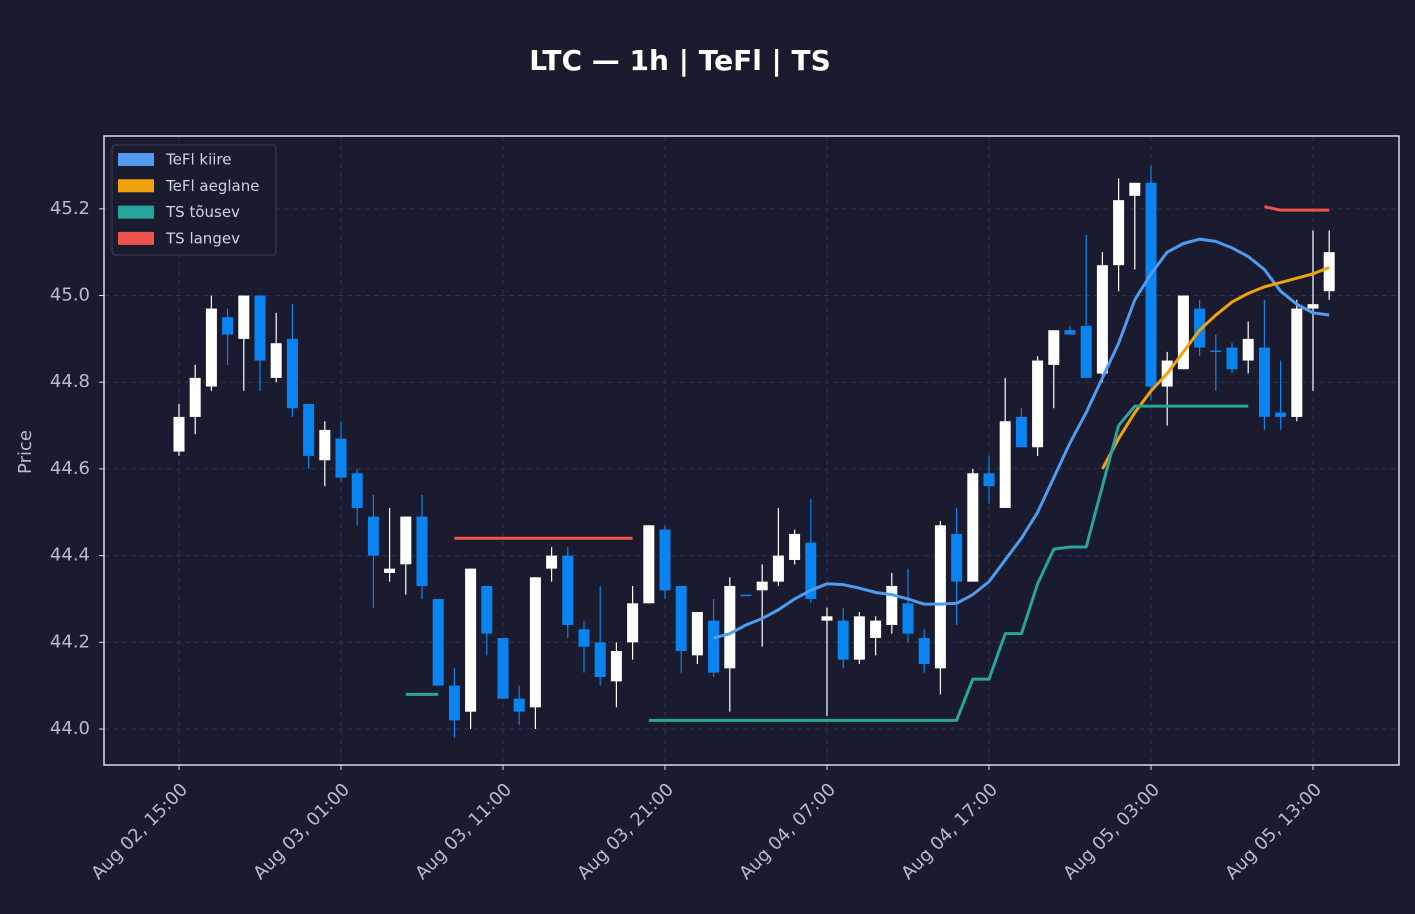  What do you see at coordinates (70, 381) in the screenshot?
I see `y-tick-label: 44.8` at bounding box center [70, 381].